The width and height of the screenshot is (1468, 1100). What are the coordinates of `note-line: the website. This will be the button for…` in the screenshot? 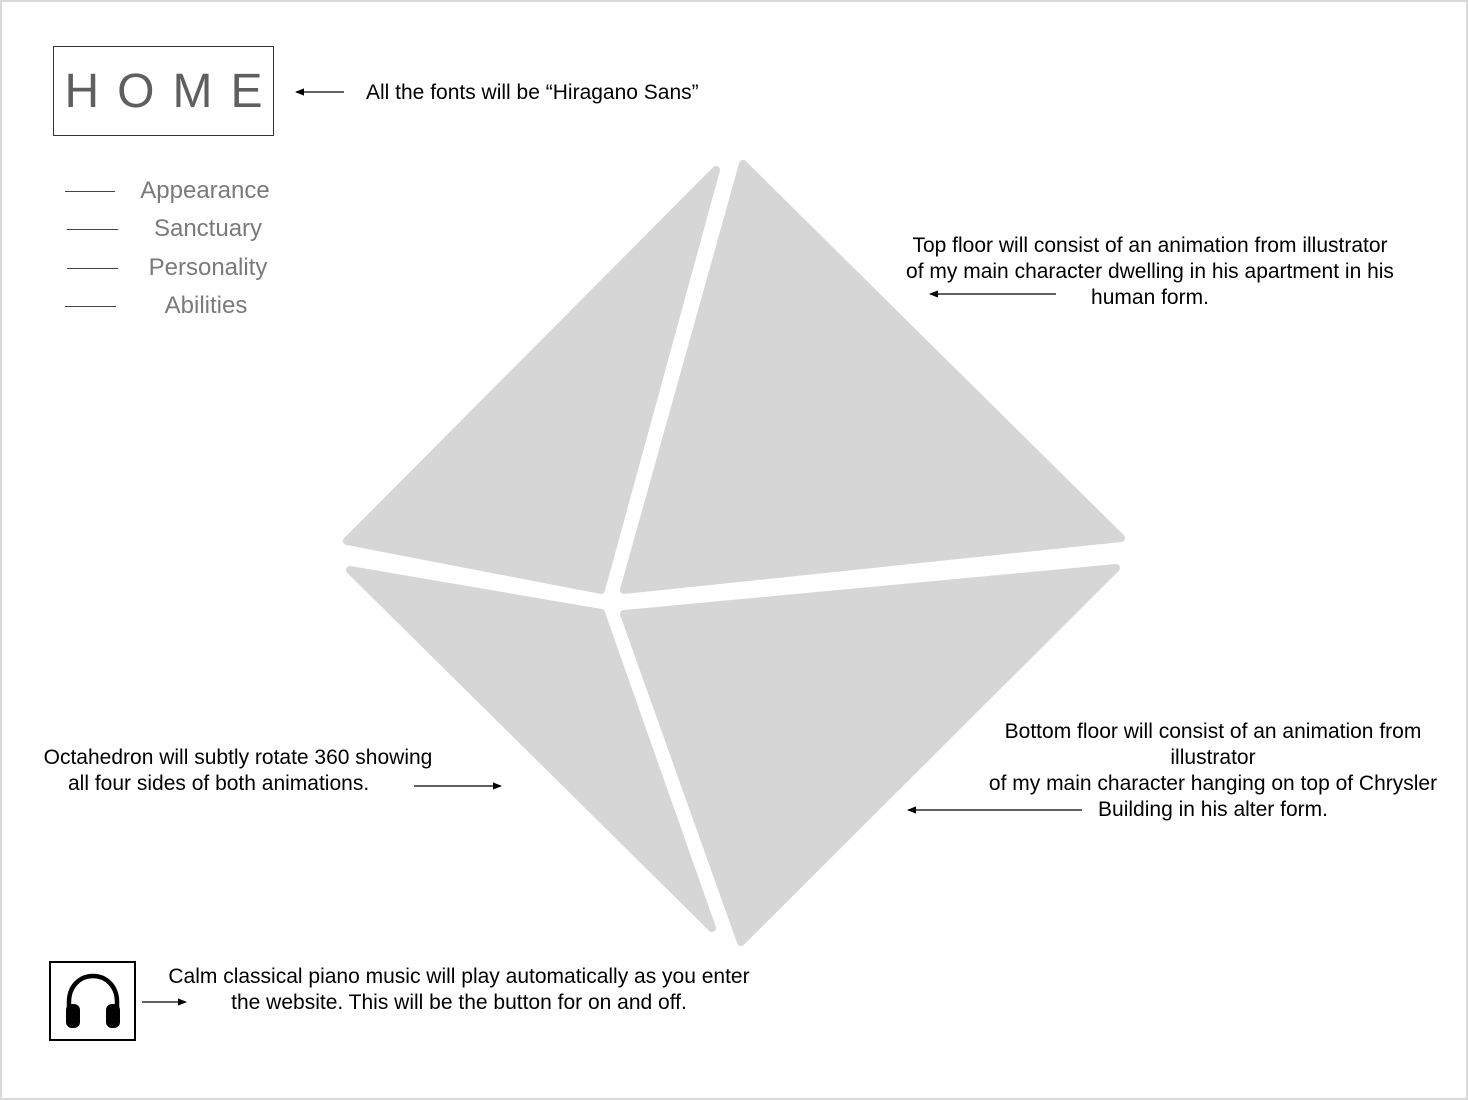 It's located at (459, 1002).